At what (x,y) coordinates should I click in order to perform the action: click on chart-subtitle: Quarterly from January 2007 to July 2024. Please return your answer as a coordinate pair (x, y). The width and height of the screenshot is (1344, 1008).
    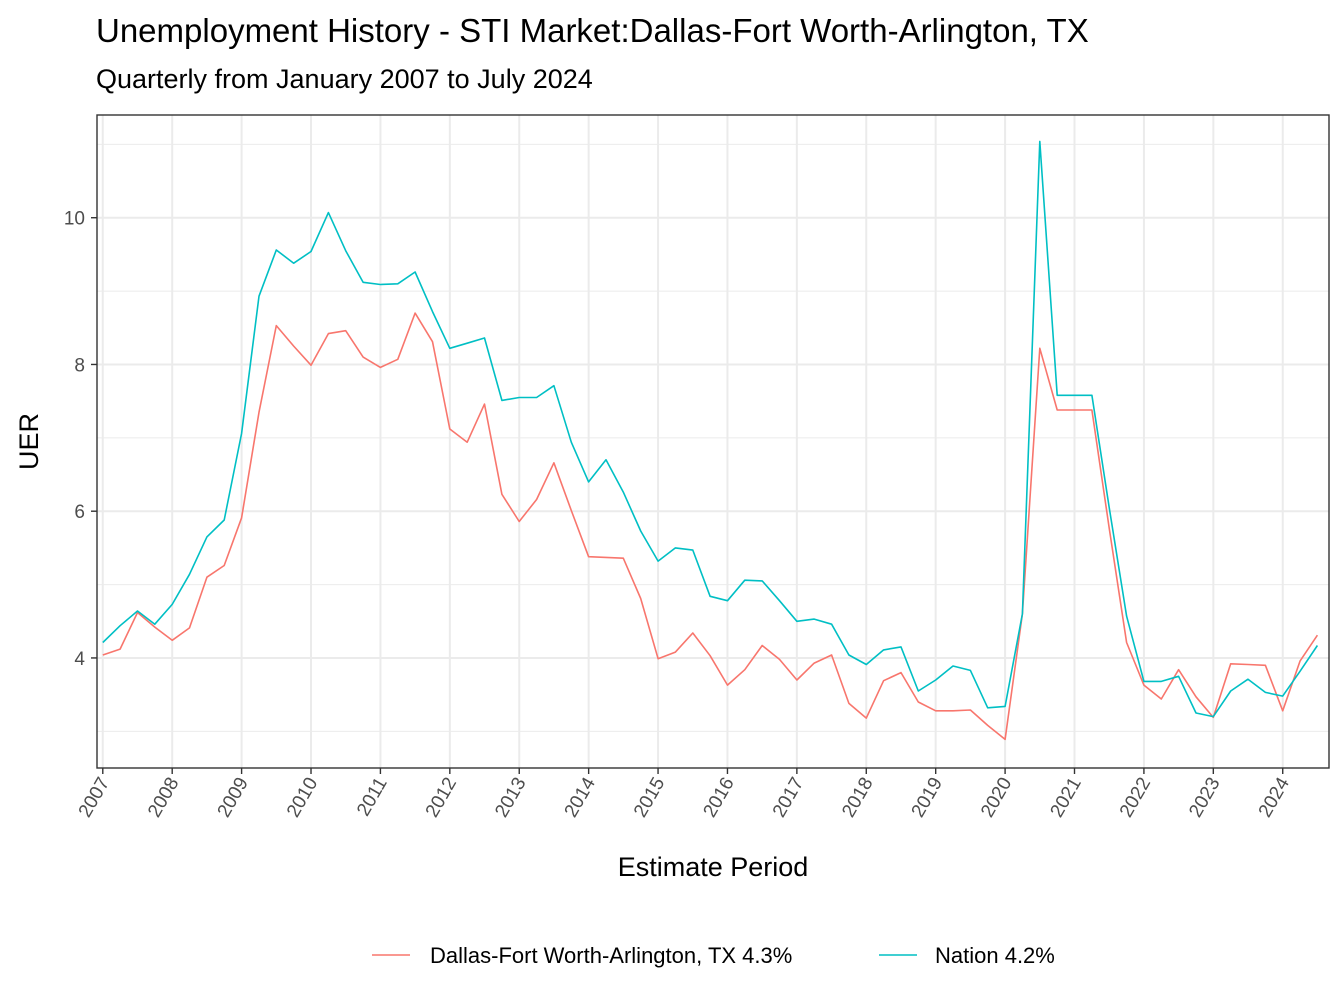
    Looking at the image, I should click on (344, 79).